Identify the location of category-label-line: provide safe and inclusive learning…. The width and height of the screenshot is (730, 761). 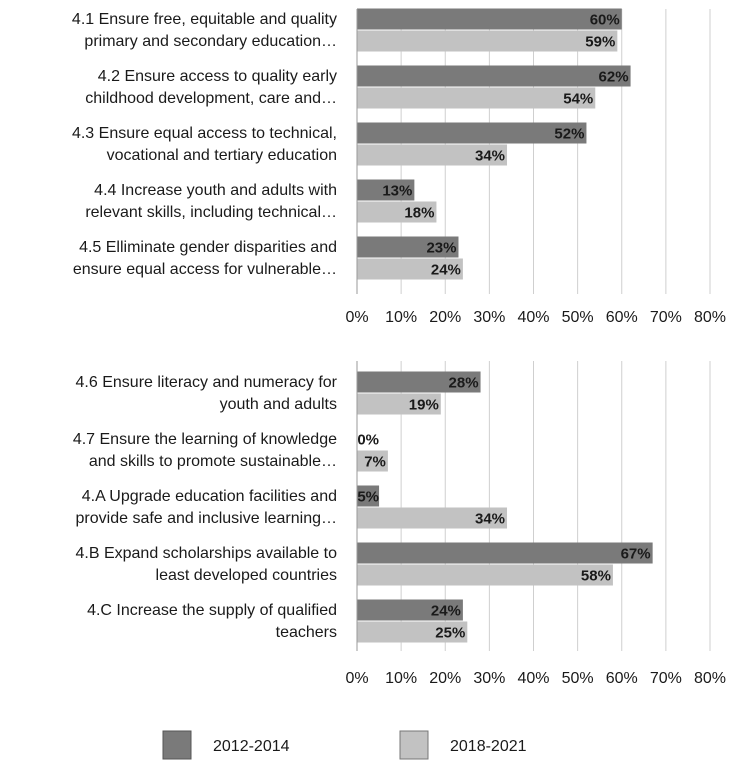
(206, 518).